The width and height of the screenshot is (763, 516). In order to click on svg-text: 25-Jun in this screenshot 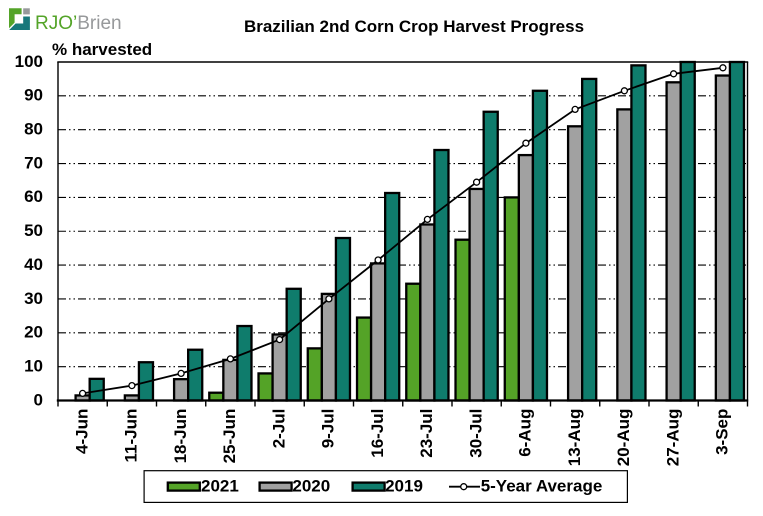, I will do `click(229, 436)`.